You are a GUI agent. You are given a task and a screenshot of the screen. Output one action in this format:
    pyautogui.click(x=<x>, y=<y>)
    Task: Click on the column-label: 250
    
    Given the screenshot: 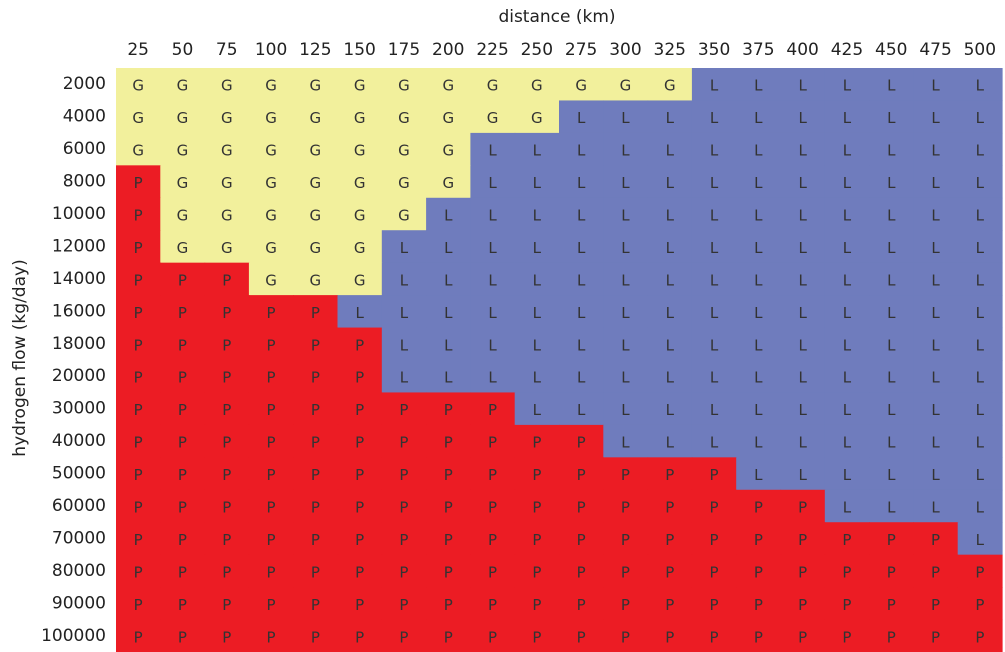 What is the action you would take?
    pyautogui.click(x=537, y=50)
    